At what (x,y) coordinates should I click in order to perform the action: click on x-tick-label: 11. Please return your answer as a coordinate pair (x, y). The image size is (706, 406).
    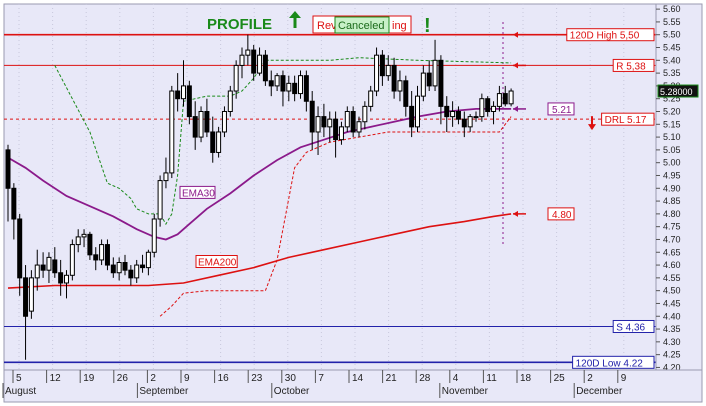
    Looking at the image, I should click on (491, 378).